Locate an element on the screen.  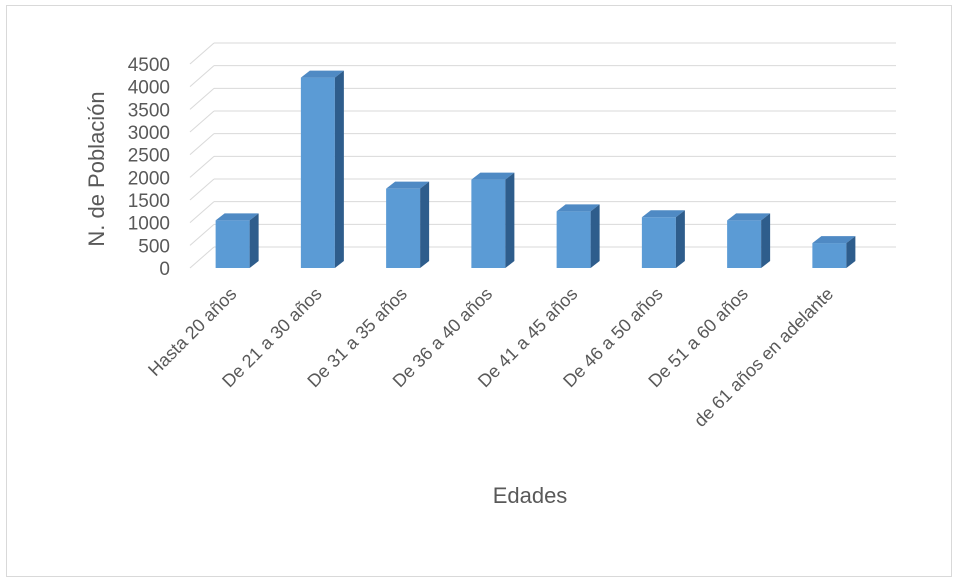
x-tick-label: de 61 años en adelante is located at coordinates (763, 357).